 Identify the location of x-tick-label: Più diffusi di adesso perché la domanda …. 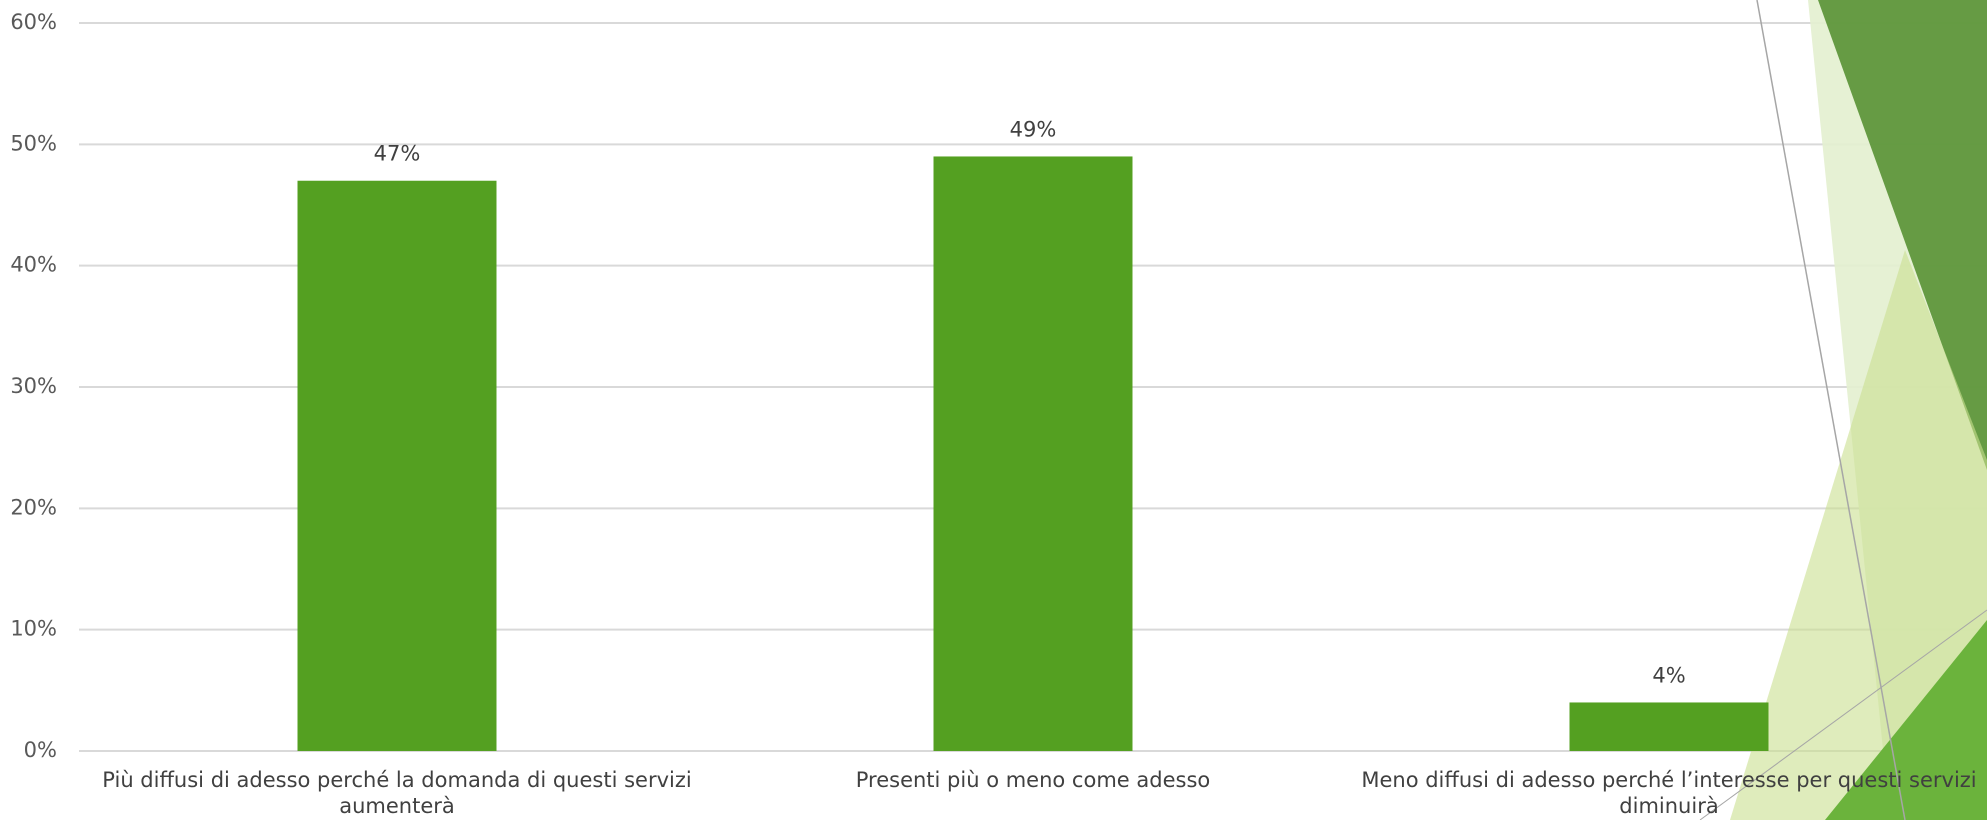
(397, 793).